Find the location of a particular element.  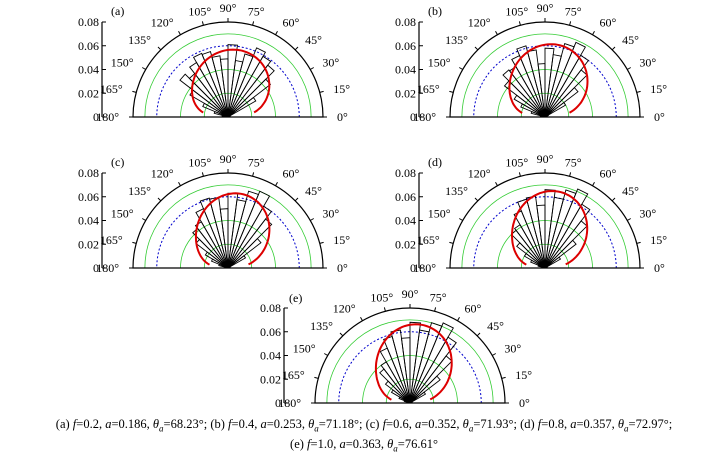

angle-label: 75° is located at coordinates (256, 12).